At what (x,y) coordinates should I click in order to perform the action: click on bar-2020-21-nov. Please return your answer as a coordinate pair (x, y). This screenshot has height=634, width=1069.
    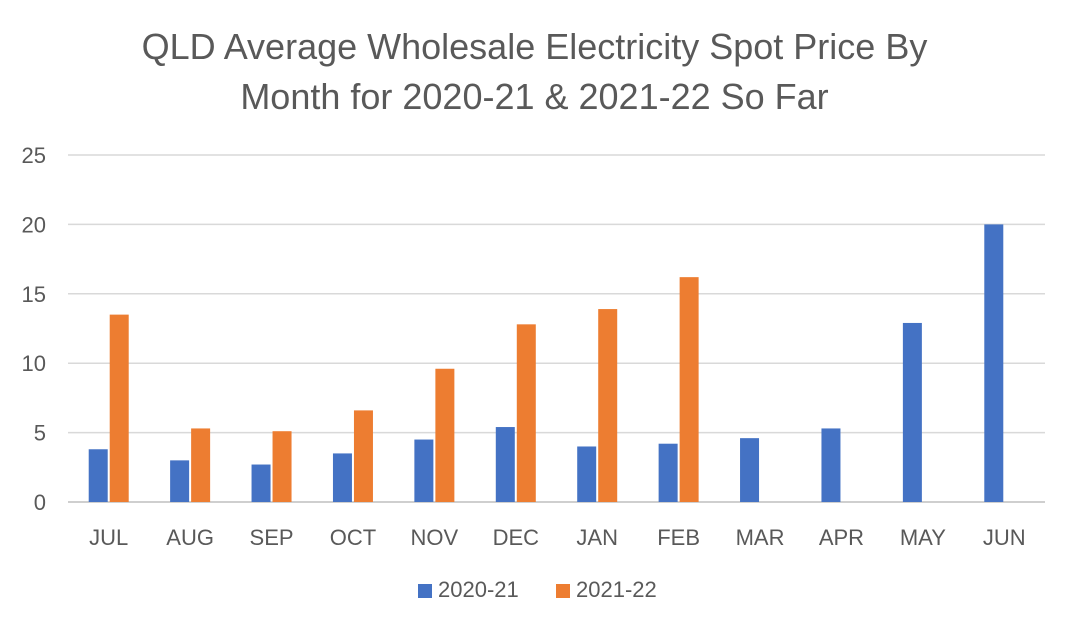
    Looking at the image, I should click on (424, 470).